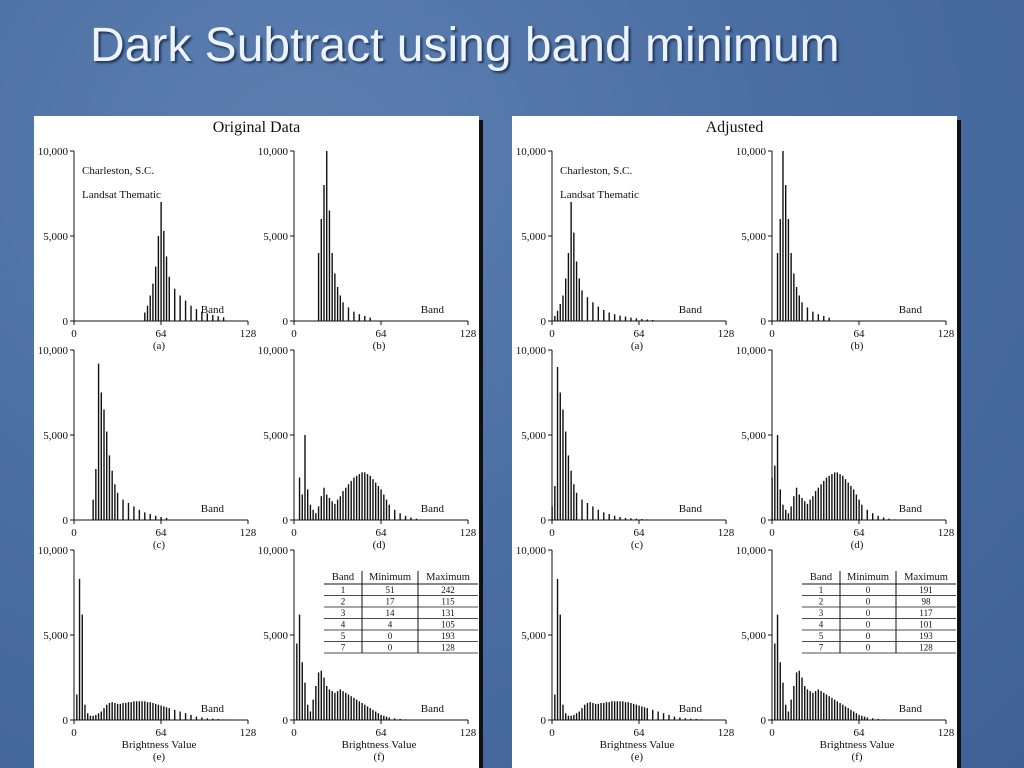  What do you see at coordinates (390, 590) in the screenshot?
I see `table-cell: 51` at bounding box center [390, 590].